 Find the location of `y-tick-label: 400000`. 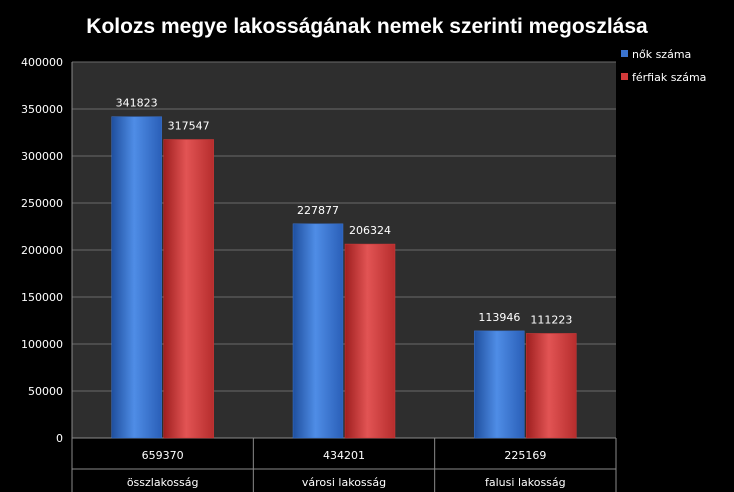

y-tick-label: 400000 is located at coordinates (42, 62).